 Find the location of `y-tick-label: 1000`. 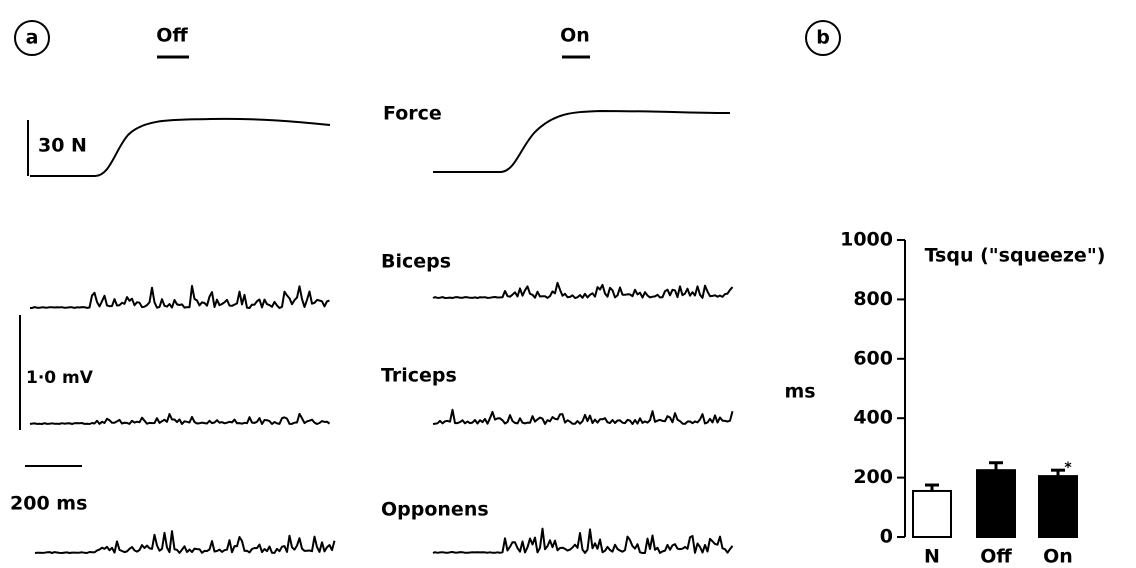

y-tick-label: 1000 is located at coordinates (866, 240).